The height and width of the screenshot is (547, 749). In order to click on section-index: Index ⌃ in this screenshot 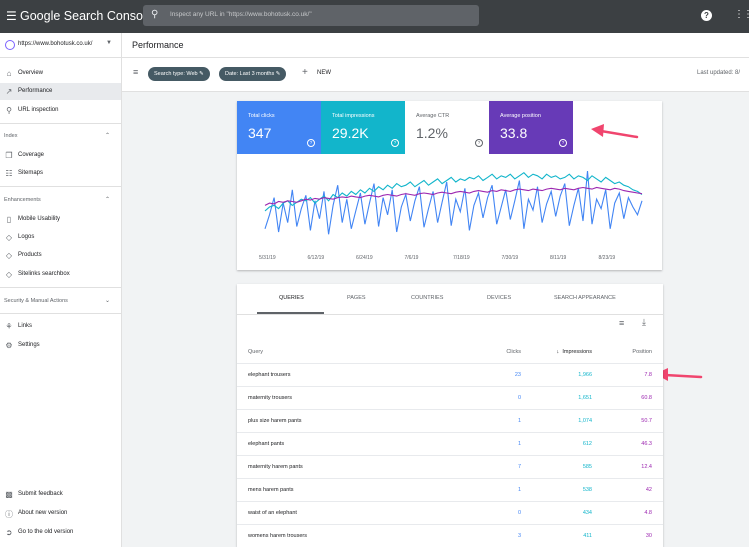, I will do `click(60, 136)`.